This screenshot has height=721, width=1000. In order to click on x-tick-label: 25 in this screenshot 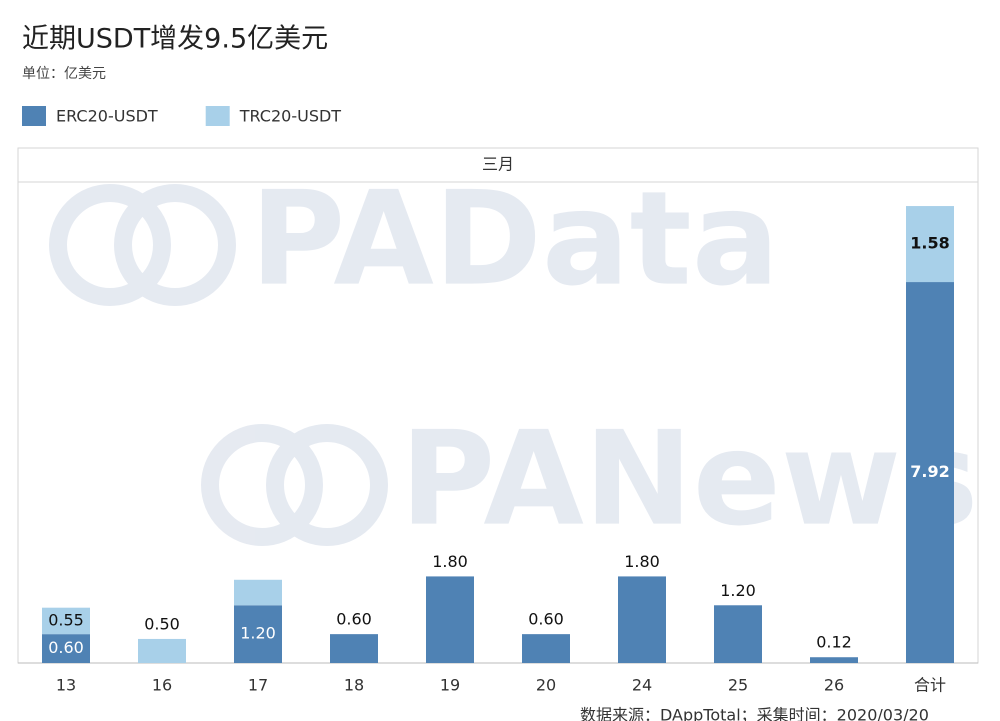, I will do `click(738, 685)`.